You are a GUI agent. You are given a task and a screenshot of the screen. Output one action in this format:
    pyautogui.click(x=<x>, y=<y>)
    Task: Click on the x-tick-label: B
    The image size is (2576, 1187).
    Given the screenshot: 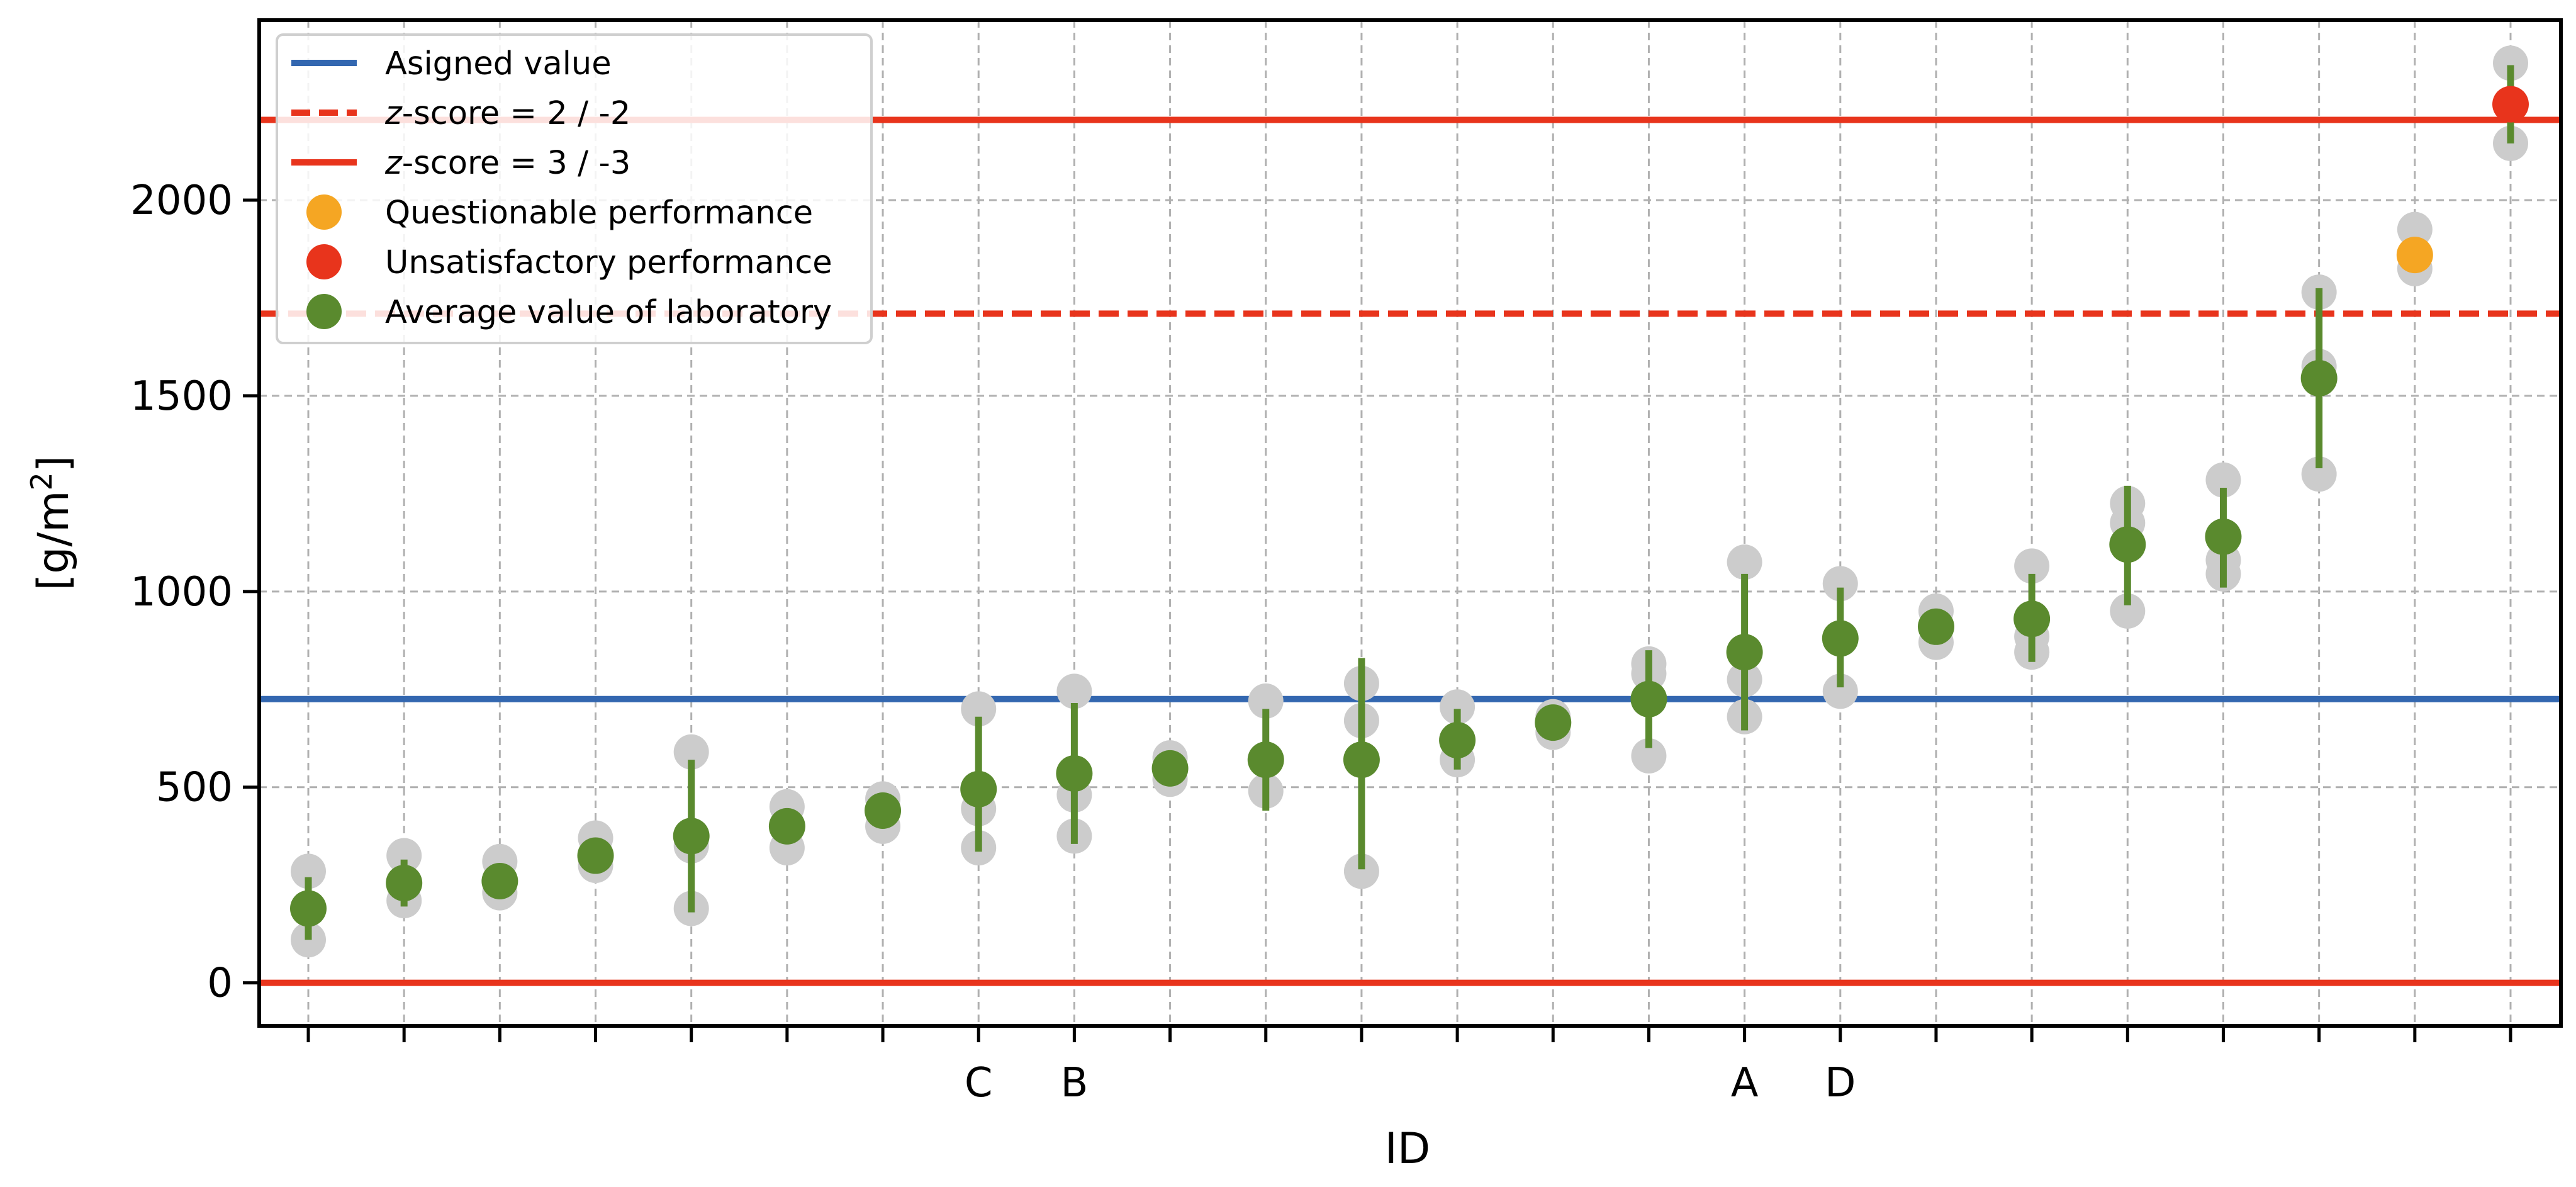 What is the action you would take?
    pyautogui.click(x=1074, y=1083)
    